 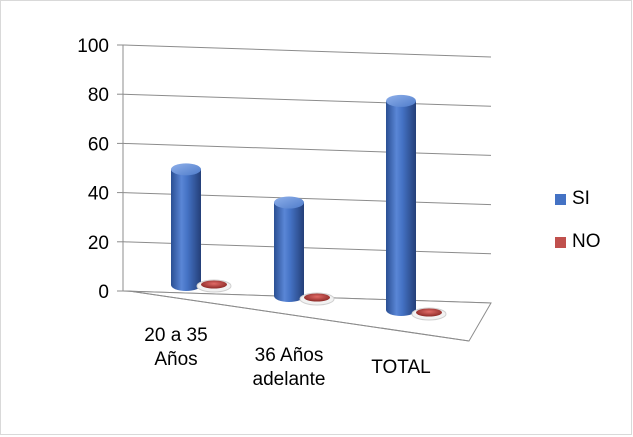 I want to click on category-label: TOTAL, so click(x=400, y=367).